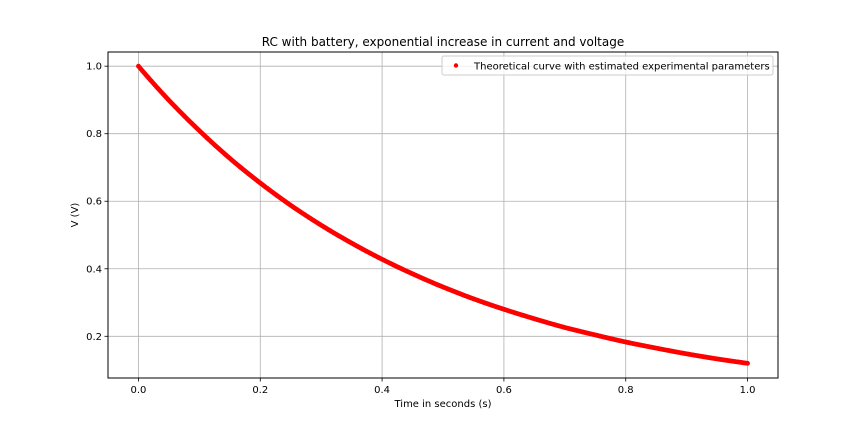  Describe the element at coordinates (504, 390) in the screenshot. I see `x-tick-label: 0.6` at that location.